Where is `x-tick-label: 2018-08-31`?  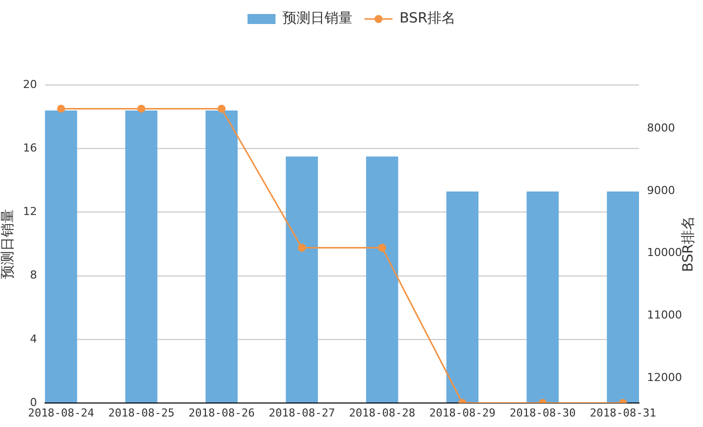 x-tick-label: 2018-08-31 is located at coordinates (623, 413).